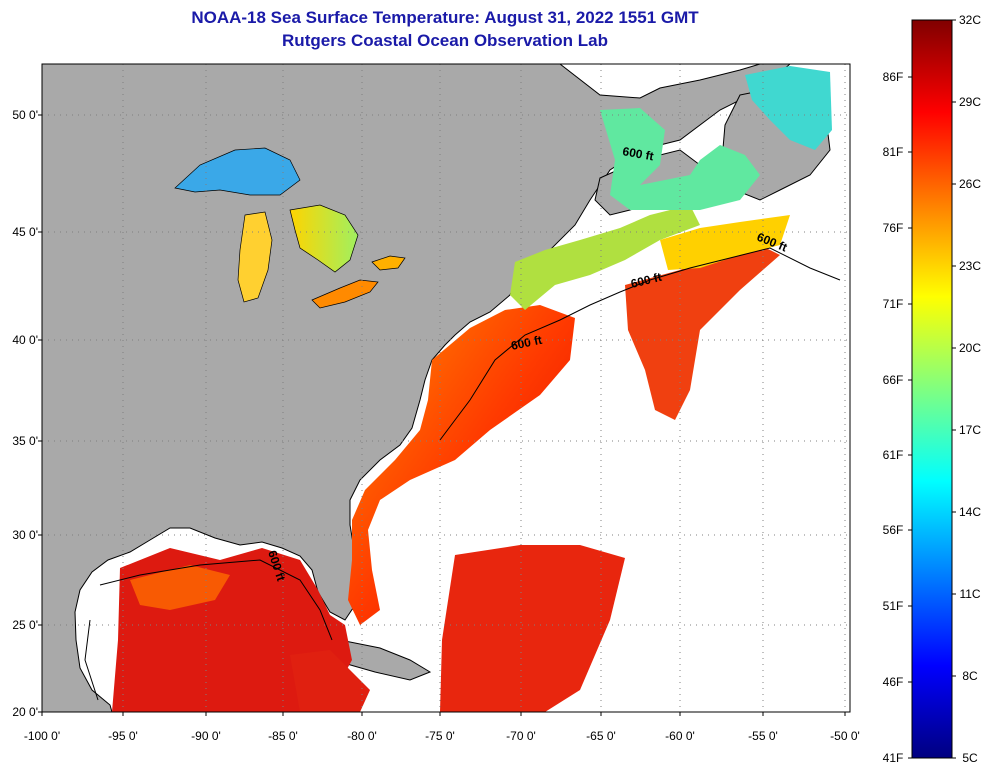 The image size is (984, 770). Describe the element at coordinates (702, 332) in the screenshot. I see `sst-offshore-northeast` at that location.